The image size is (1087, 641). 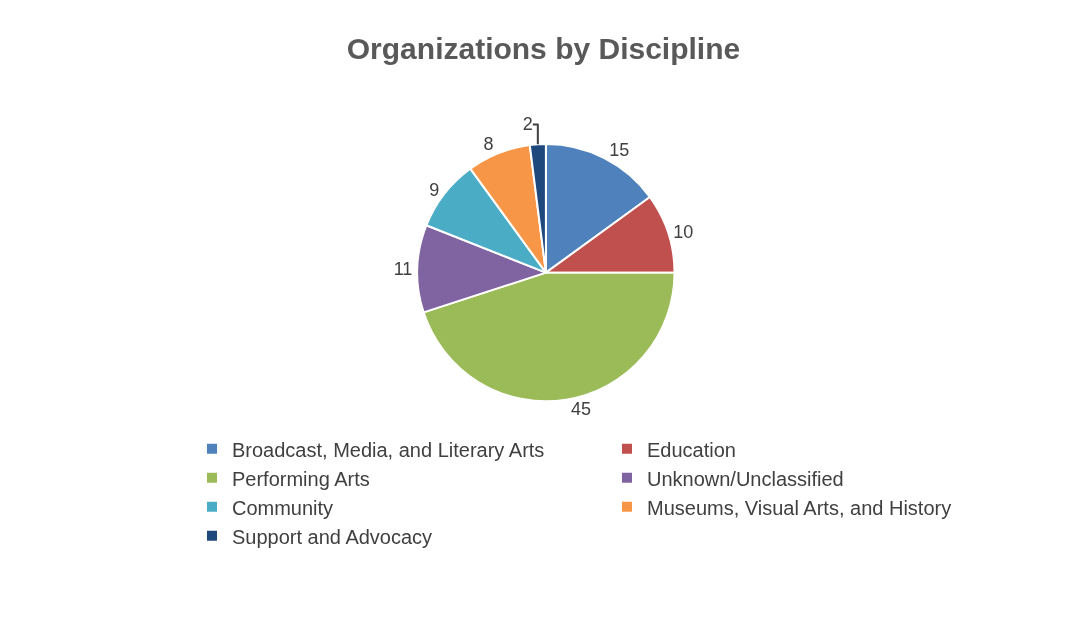 I want to click on data-label: 11, so click(x=403, y=268).